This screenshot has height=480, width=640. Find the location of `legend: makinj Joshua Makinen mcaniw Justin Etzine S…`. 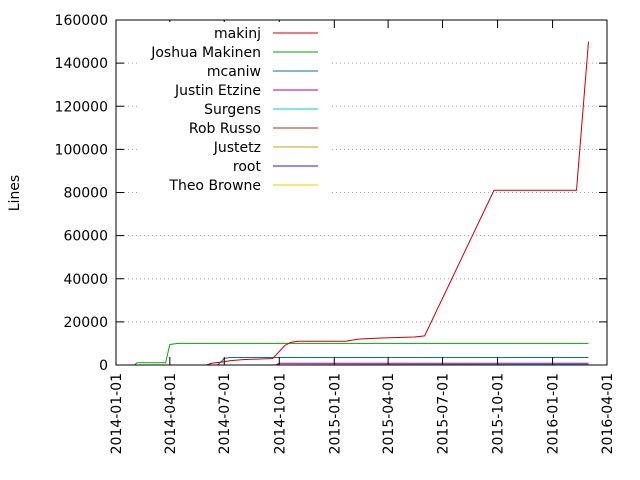

legend: makinj Joshua Makinen mcaniw Justin Etzine S… is located at coordinates (235, 109).